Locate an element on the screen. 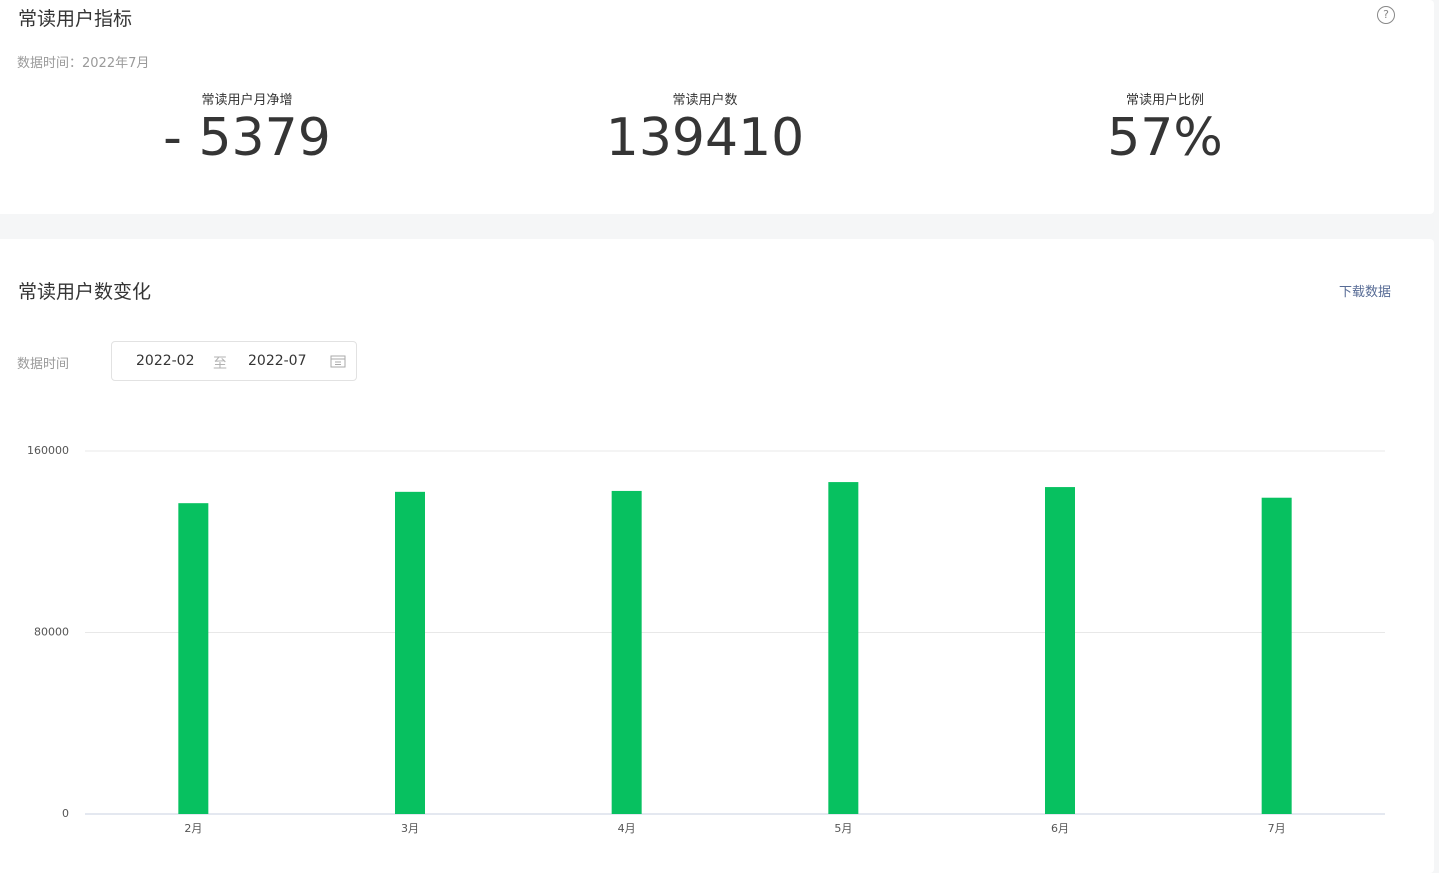 The image size is (1439, 873). metric-label: 常读用户数 is located at coordinates (705, 100).